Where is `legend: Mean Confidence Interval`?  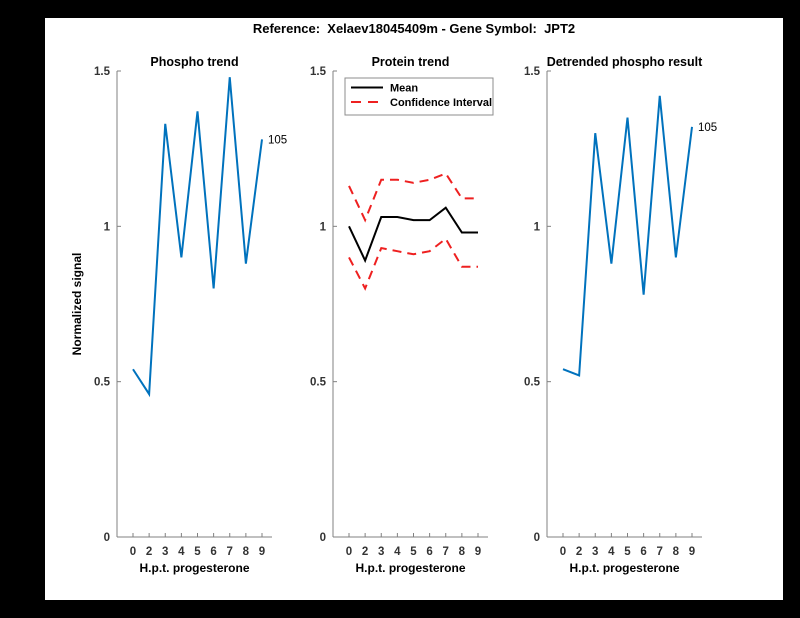
legend: Mean Confidence Interval is located at coordinates (419, 96).